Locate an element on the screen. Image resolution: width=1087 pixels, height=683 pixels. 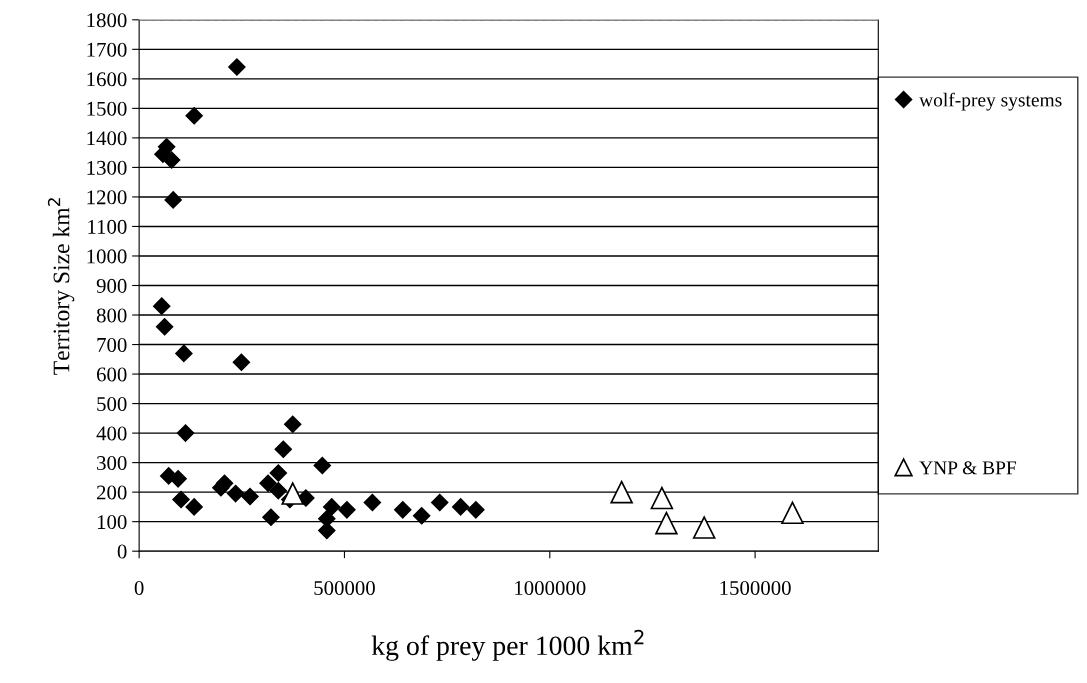
y-tick-label: 1000 is located at coordinates (107, 256).